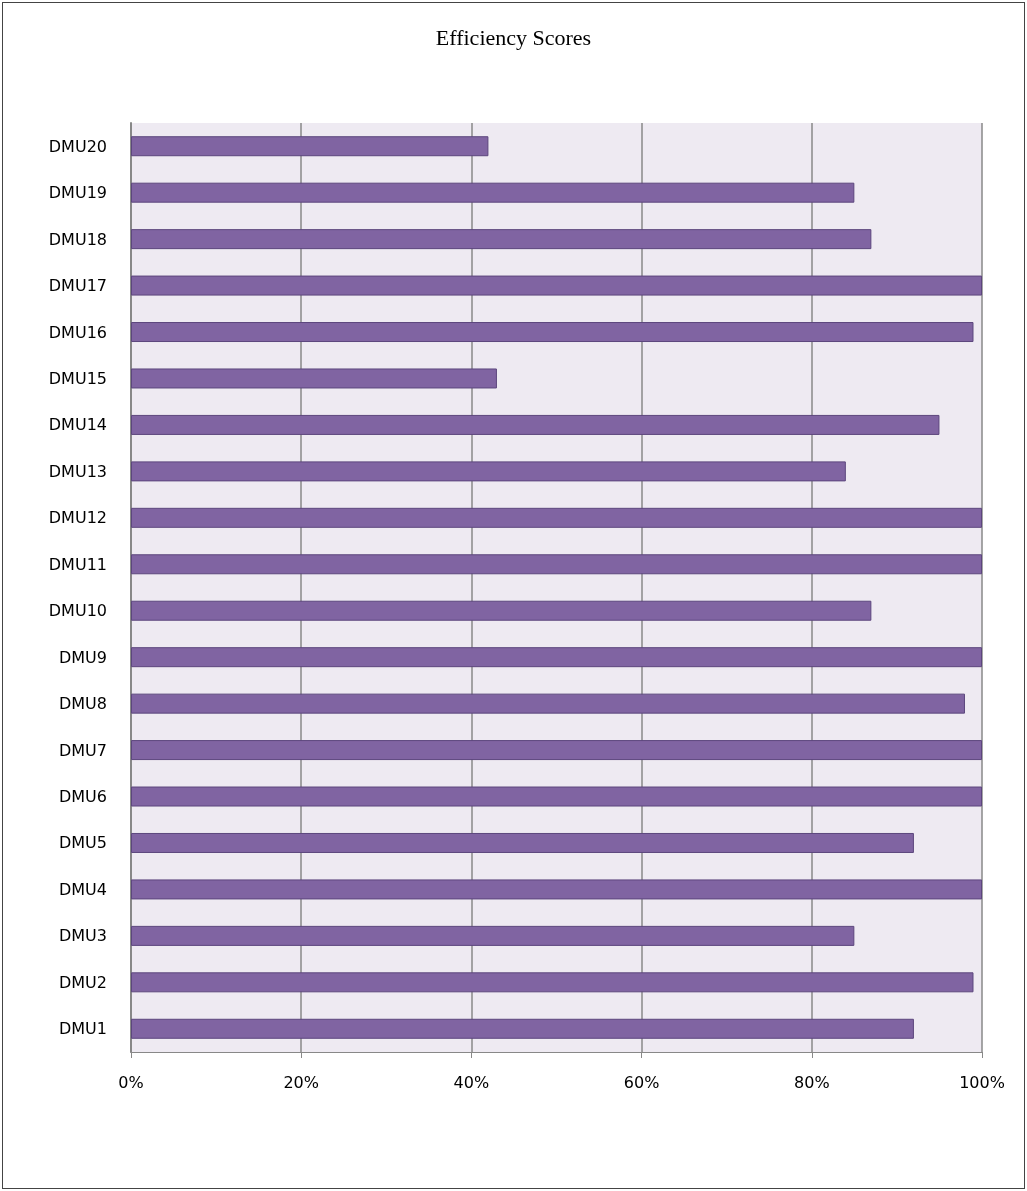  Describe the element at coordinates (77, 425) in the screenshot. I see `y-tick-label: DMU14` at that location.